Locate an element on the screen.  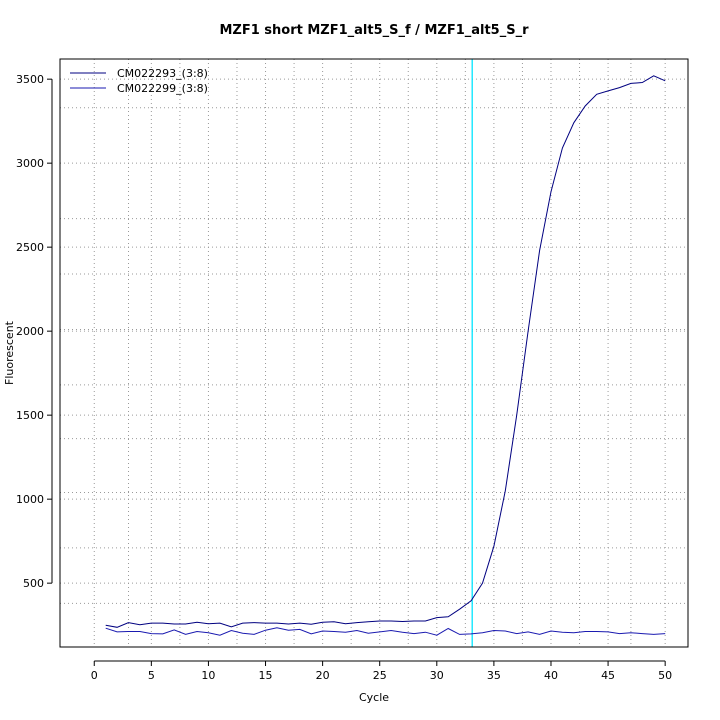
x-tick-label: 15 is located at coordinates (266, 675).